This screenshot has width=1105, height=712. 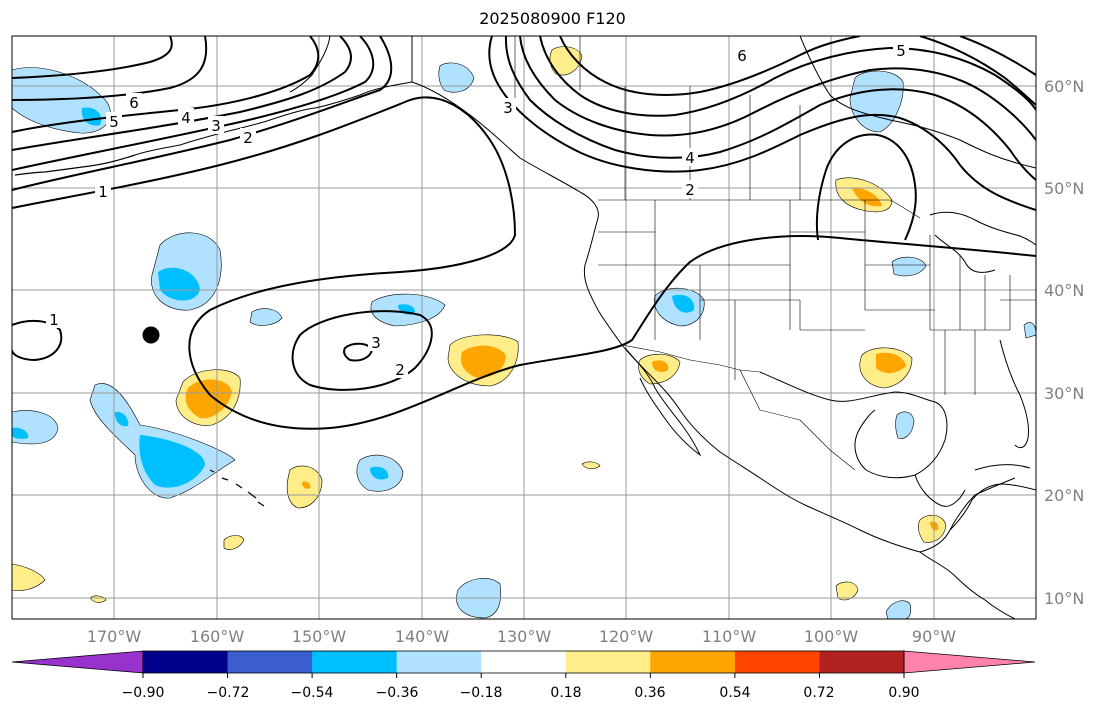 I want to click on lon-label: 140°W, so click(x=422, y=636).